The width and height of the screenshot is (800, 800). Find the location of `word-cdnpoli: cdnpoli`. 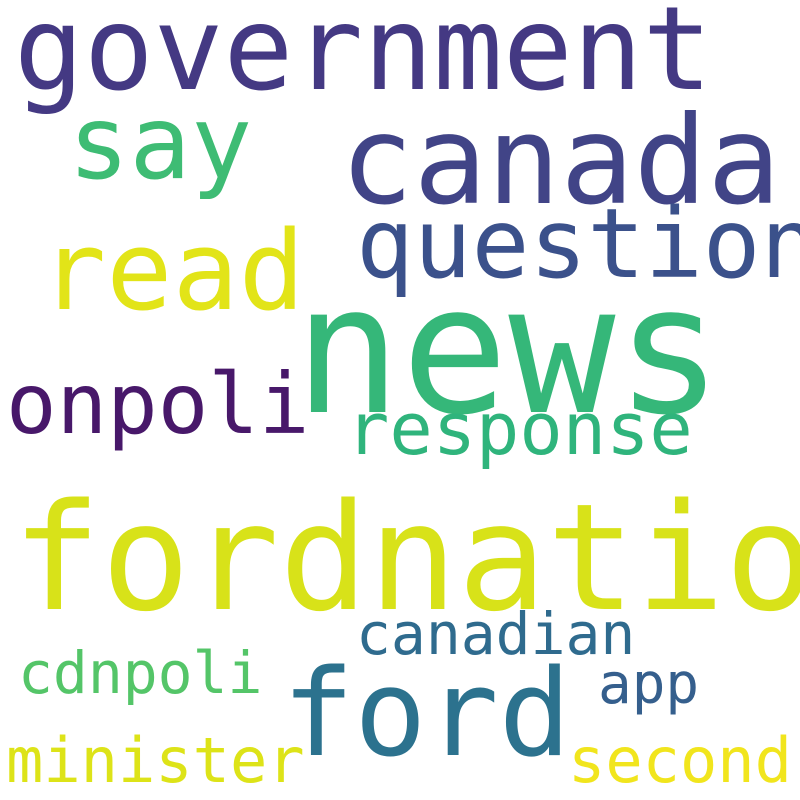

word-cdnpoli: cdnpoli is located at coordinates (140, 673).